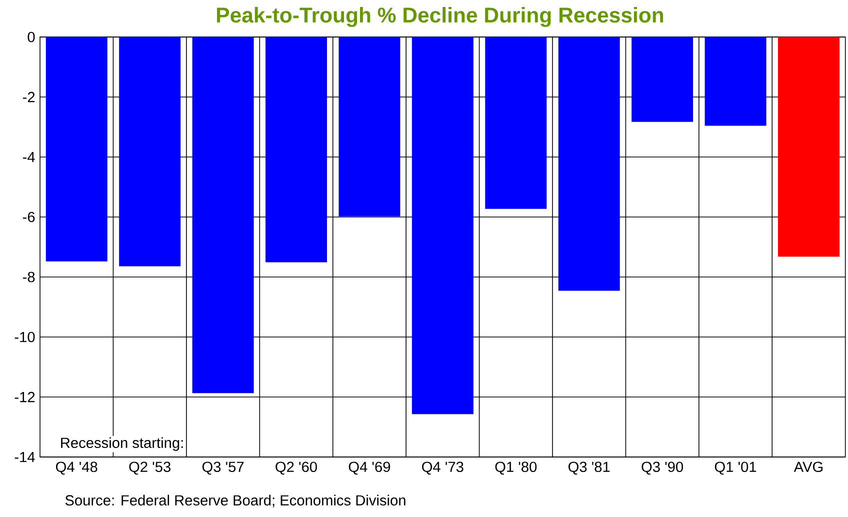  Describe the element at coordinates (28, 277) in the screenshot. I see `y-tick-label: -8` at that location.